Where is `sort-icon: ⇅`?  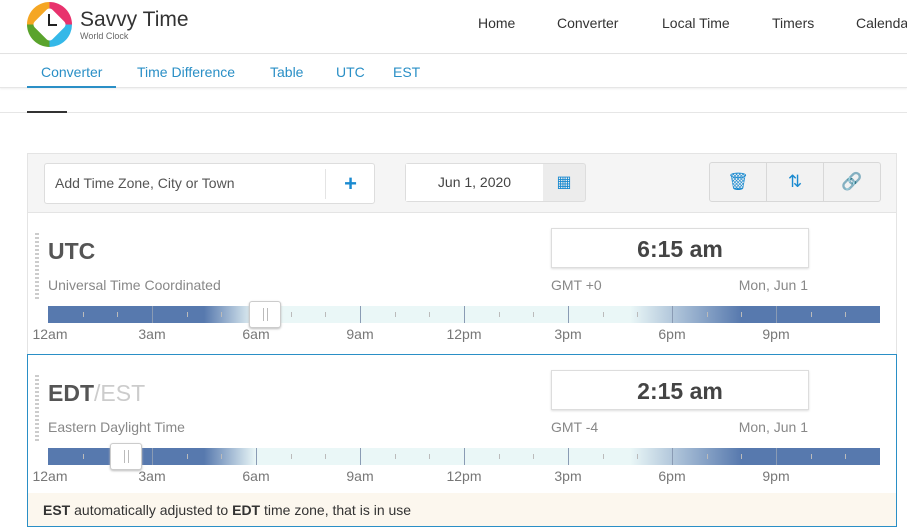 sort-icon: ⇅ is located at coordinates (795, 182).